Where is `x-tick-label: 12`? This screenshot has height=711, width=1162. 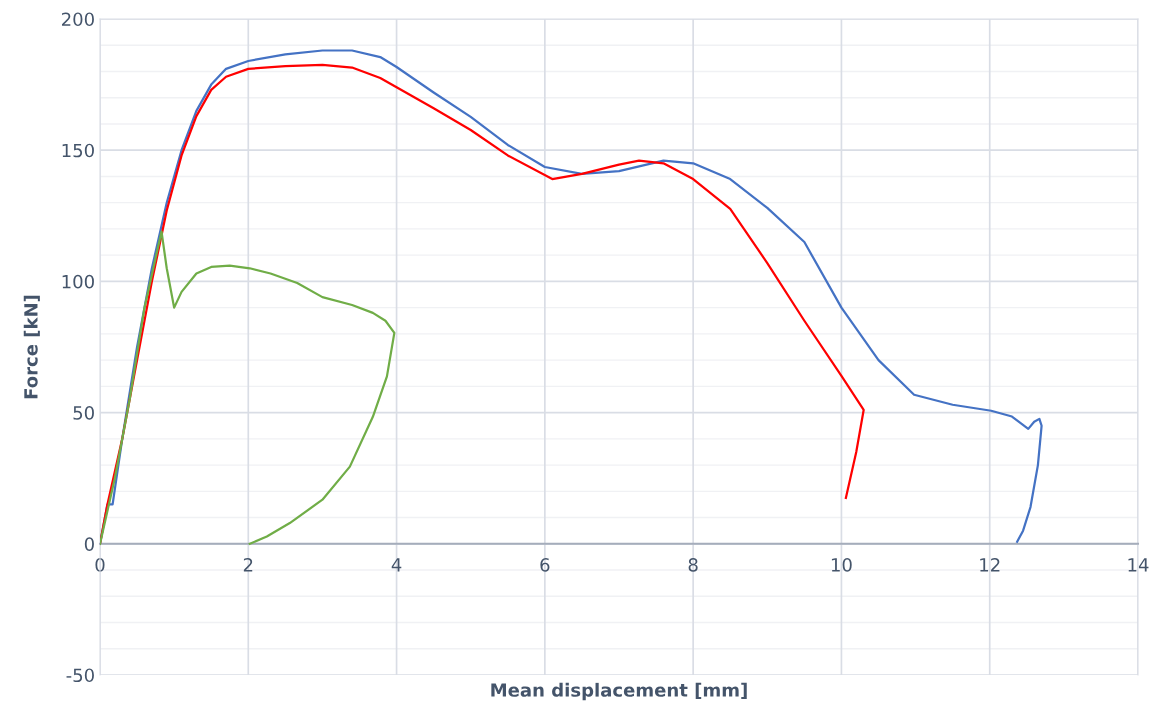
x-tick-label: 12 is located at coordinates (990, 565).